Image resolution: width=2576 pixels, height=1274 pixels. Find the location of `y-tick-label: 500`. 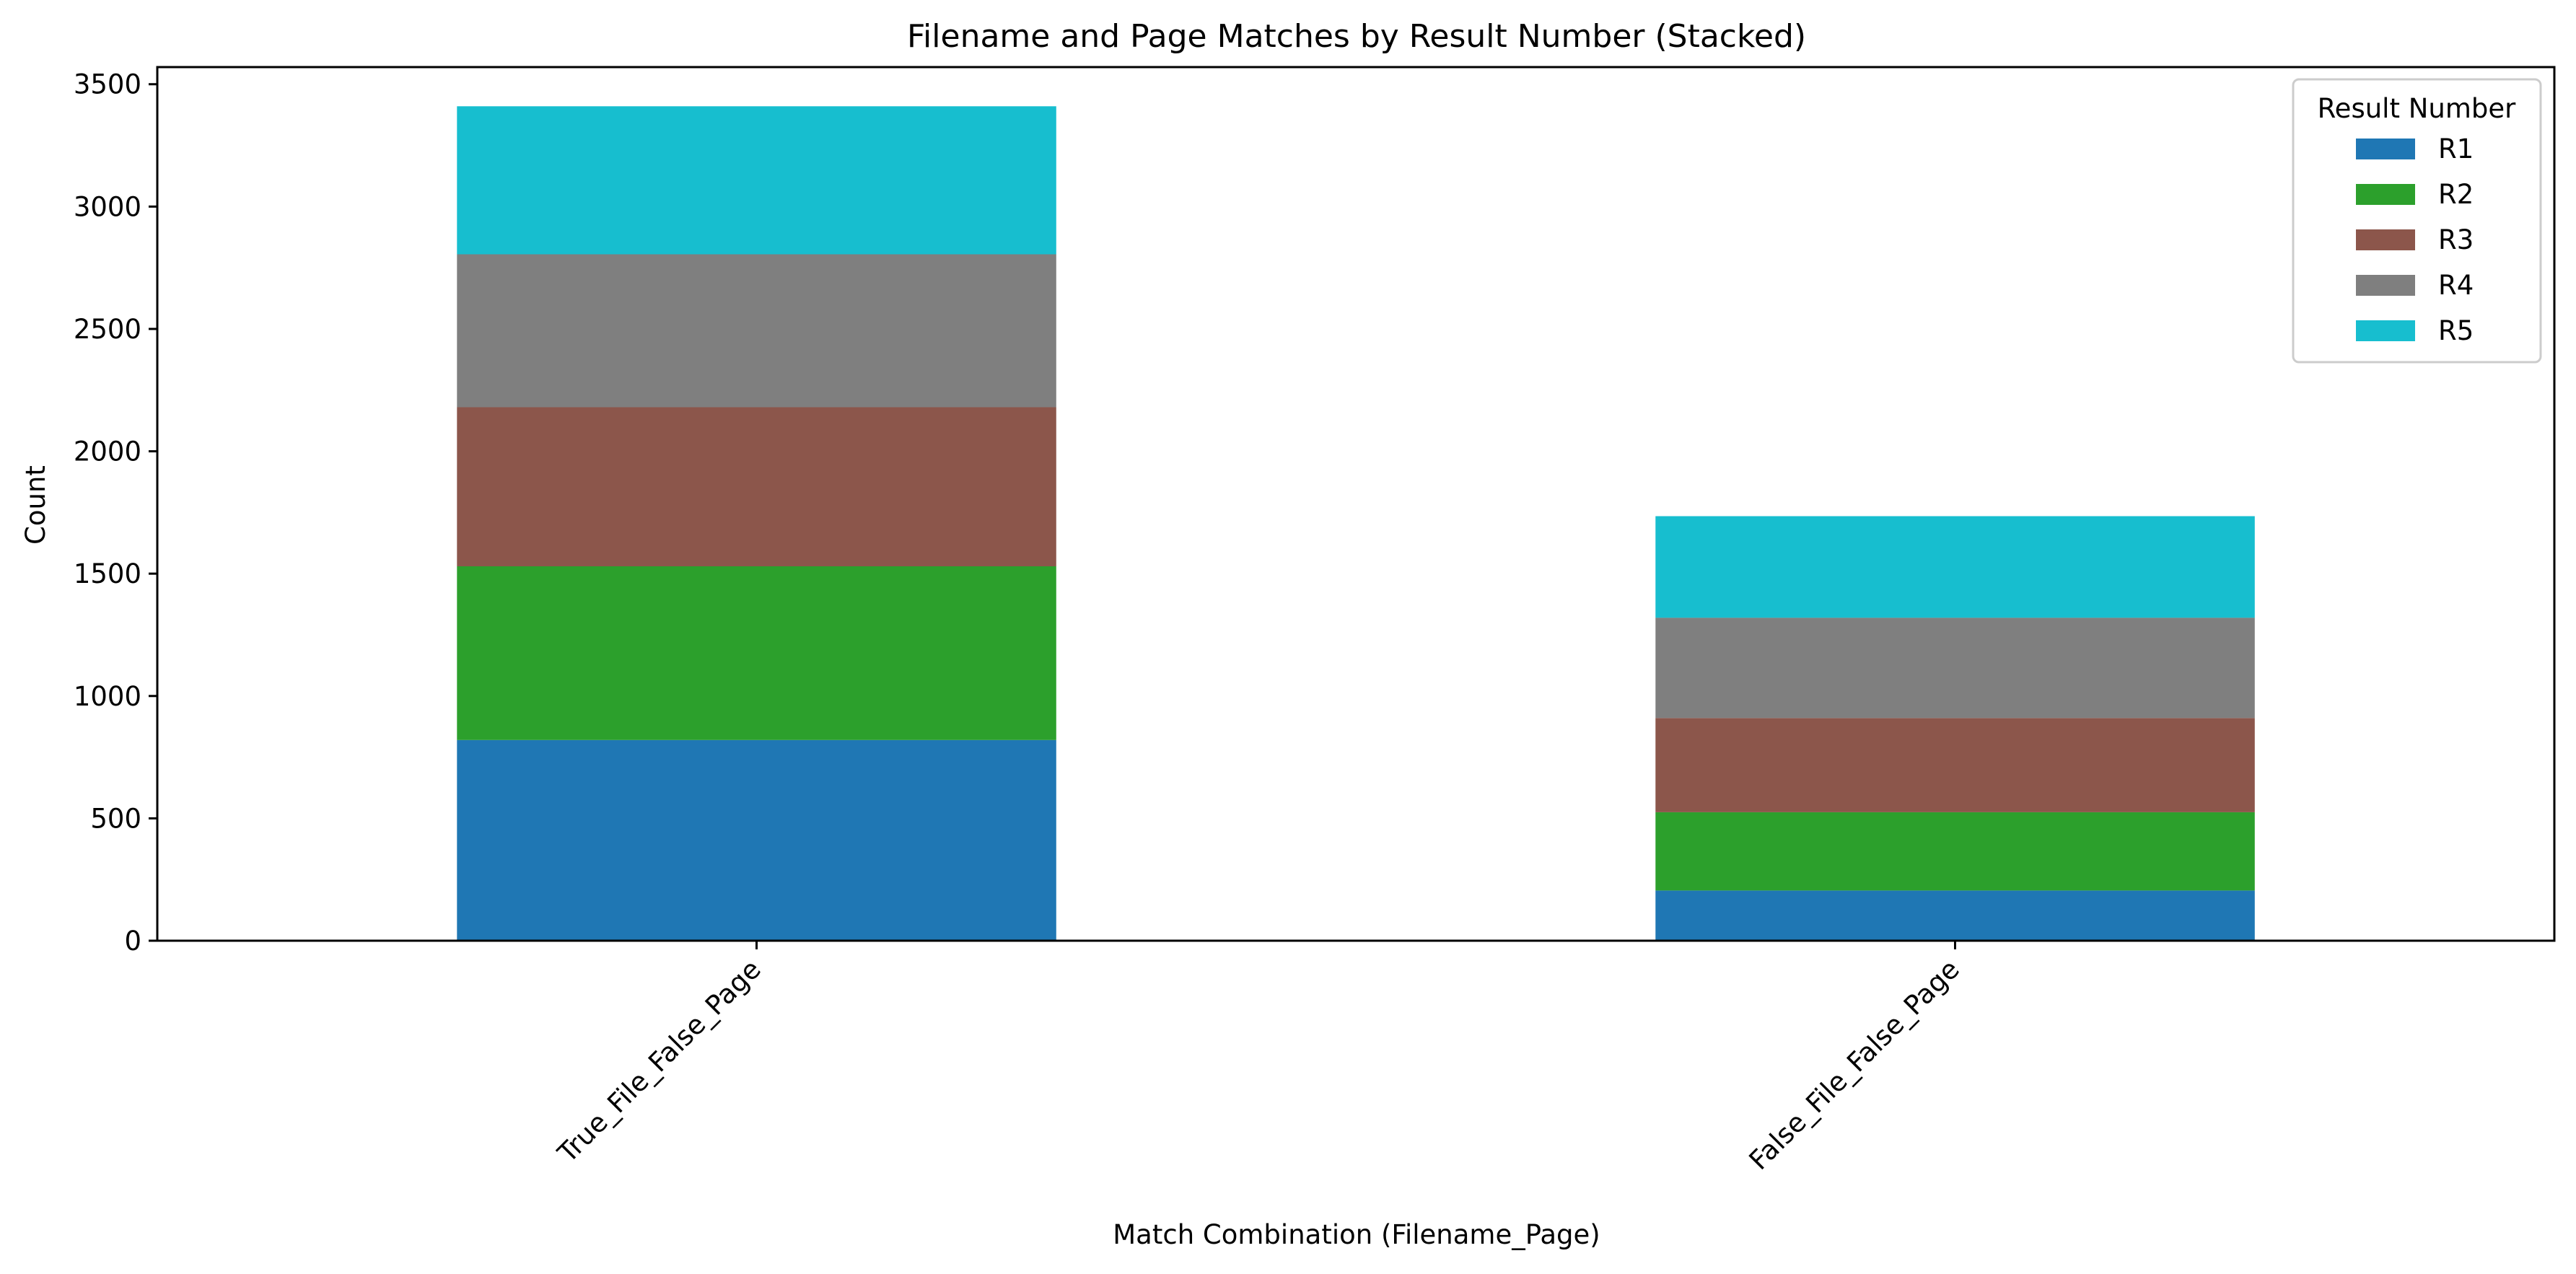

y-tick-label: 500 is located at coordinates (115, 818).